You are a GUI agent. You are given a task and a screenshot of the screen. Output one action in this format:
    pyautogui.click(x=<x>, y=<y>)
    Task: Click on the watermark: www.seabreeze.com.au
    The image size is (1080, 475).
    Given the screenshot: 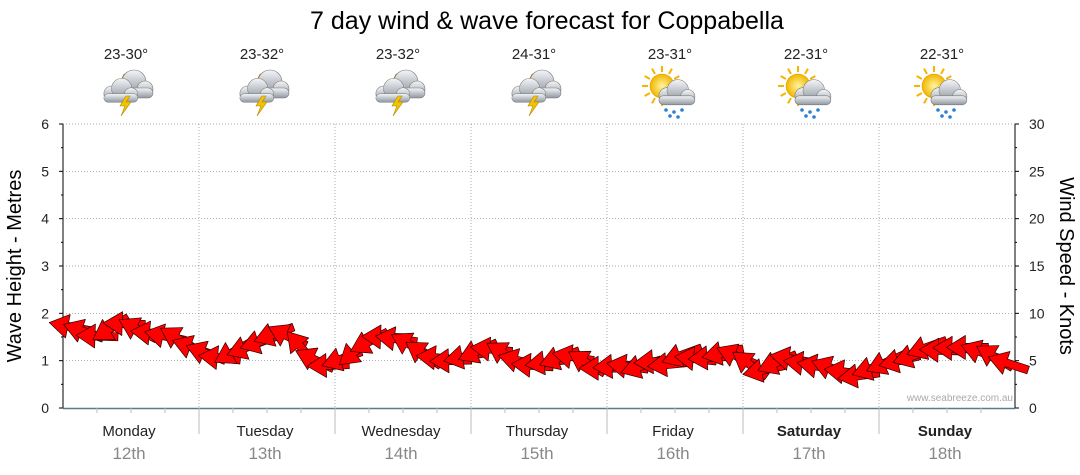 What is the action you would take?
    pyautogui.click(x=959, y=398)
    